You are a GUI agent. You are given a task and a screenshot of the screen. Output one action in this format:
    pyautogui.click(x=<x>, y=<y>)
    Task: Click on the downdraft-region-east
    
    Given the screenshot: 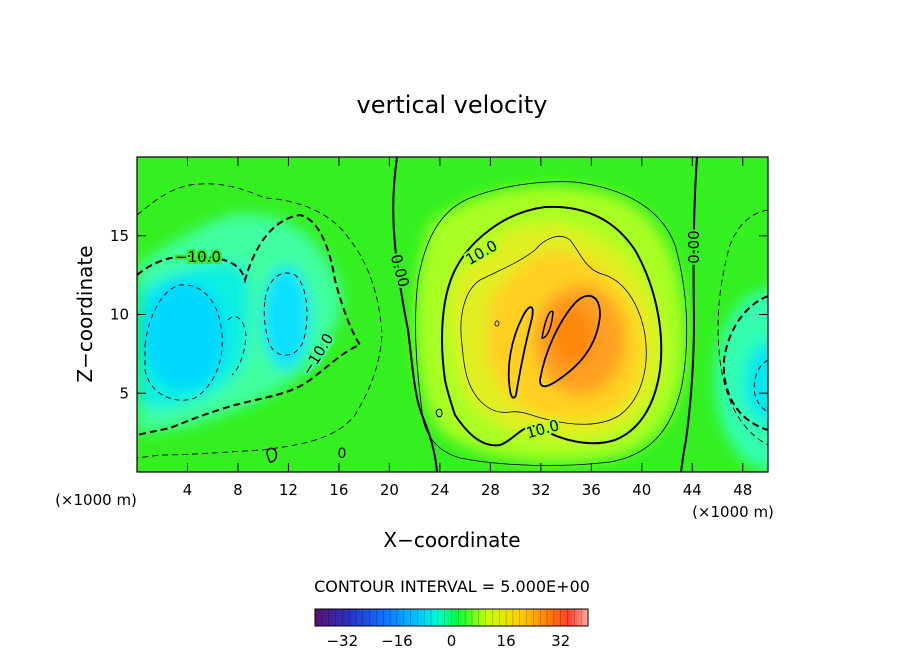 What is the action you would take?
    pyautogui.click(x=741, y=380)
    